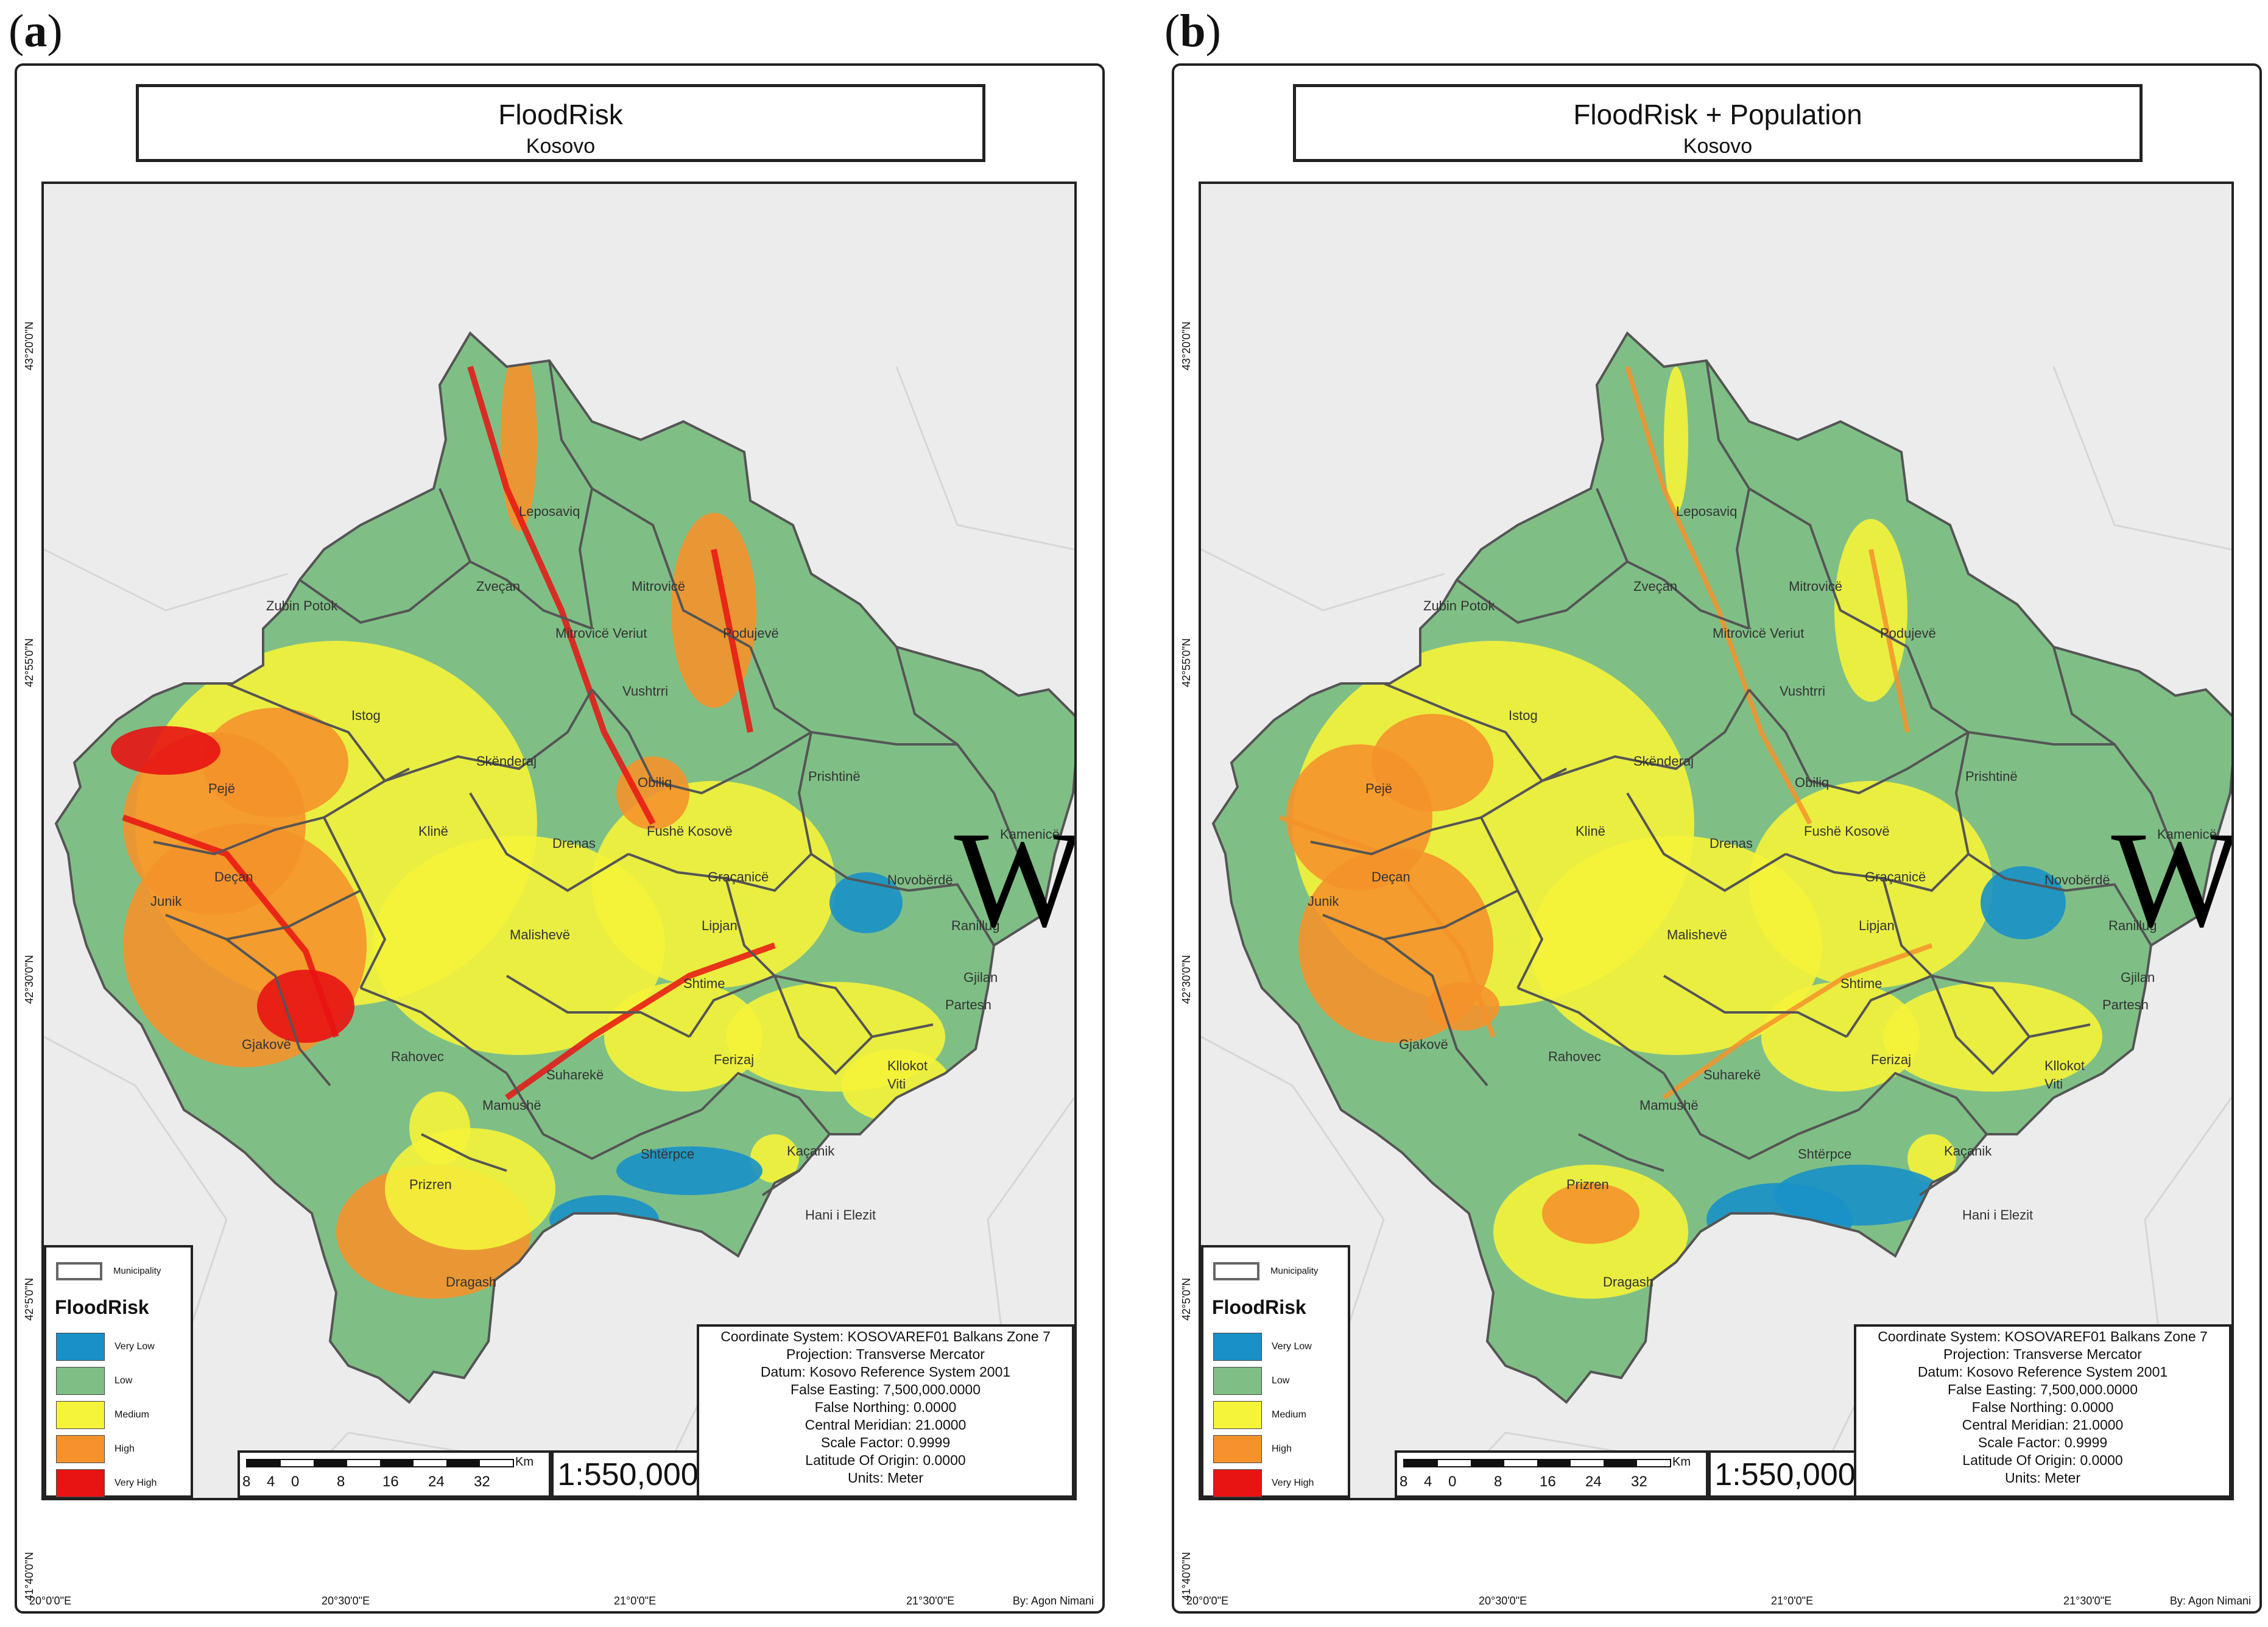 The image size is (2268, 1627). I want to click on scale-tick: 24, so click(436, 1481).